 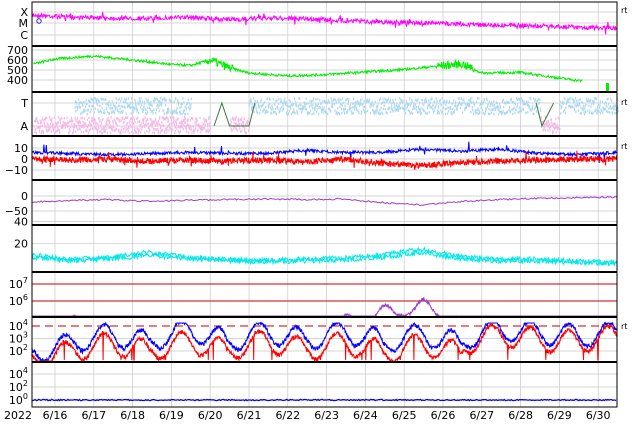 I want to click on panel-frame, so click(x=324, y=202).